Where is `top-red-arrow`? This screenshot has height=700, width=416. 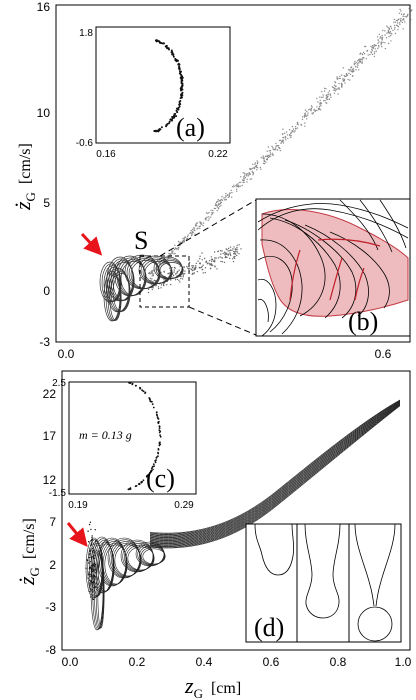 top-red-arrow is located at coordinates (91, 244).